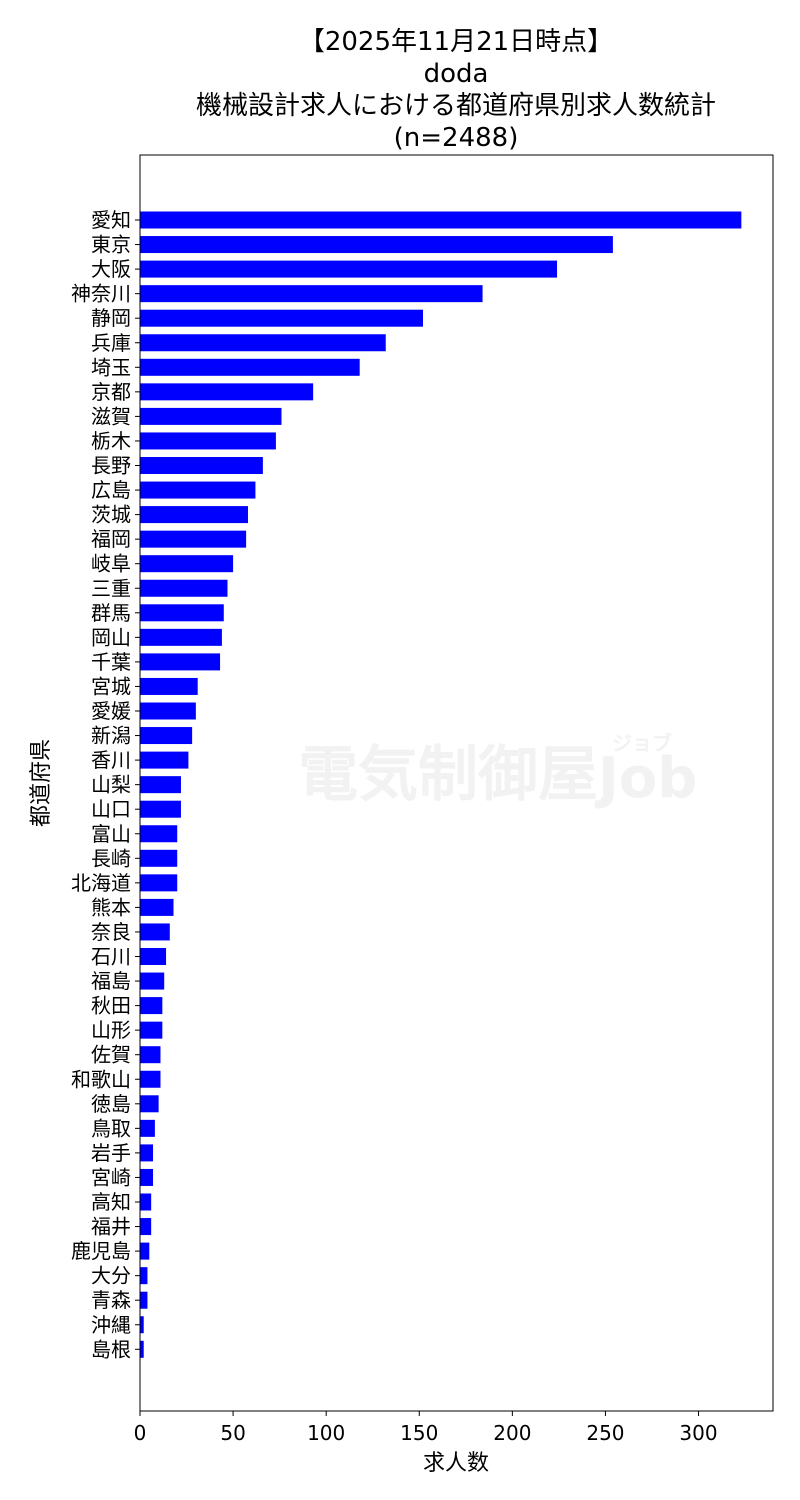  Describe the element at coordinates (111, 466) in the screenshot. I see `y-tick-label: 長野` at that location.